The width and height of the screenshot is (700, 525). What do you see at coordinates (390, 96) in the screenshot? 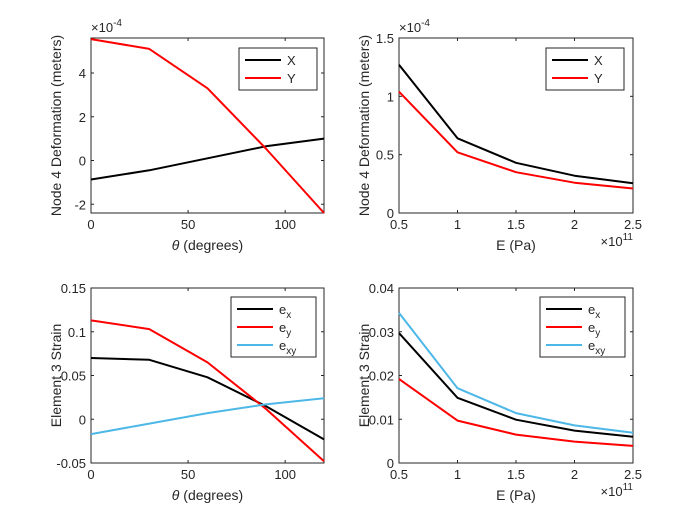
I see `y-tick-label: 1` at bounding box center [390, 96].